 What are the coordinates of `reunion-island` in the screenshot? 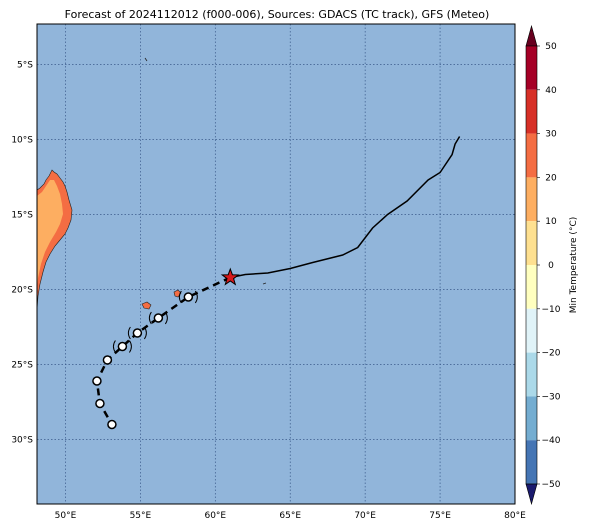 It's located at (146, 305).